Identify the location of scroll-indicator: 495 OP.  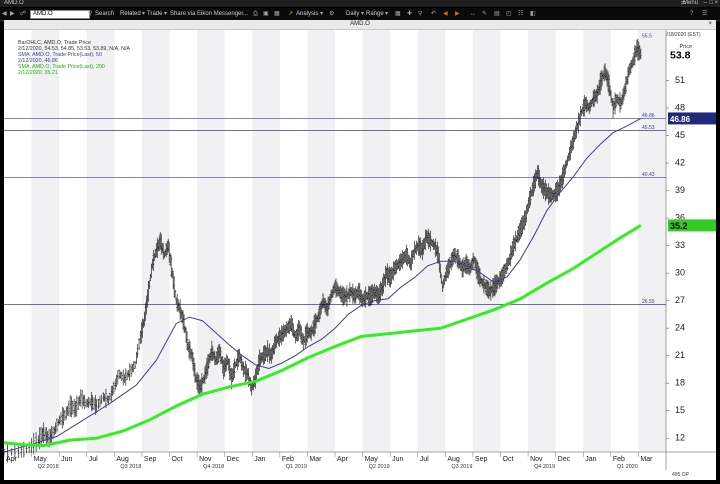
(680, 475).